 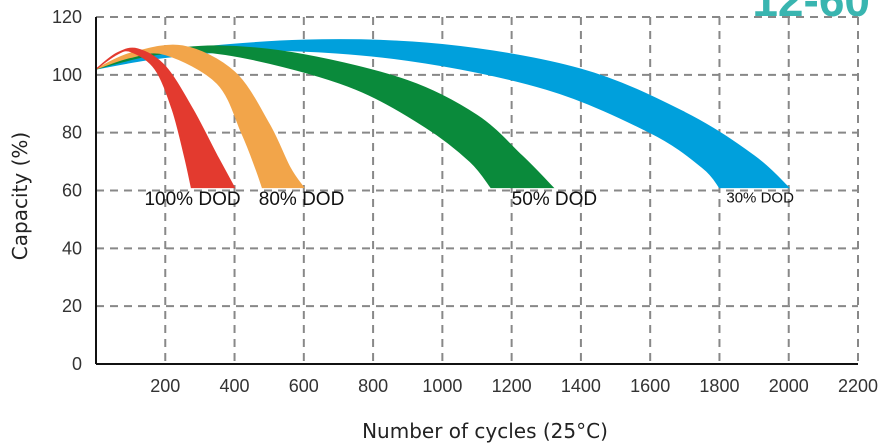 What do you see at coordinates (512, 386) in the screenshot?
I see `x-tick-label: 1200` at bounding box center [512, 386].